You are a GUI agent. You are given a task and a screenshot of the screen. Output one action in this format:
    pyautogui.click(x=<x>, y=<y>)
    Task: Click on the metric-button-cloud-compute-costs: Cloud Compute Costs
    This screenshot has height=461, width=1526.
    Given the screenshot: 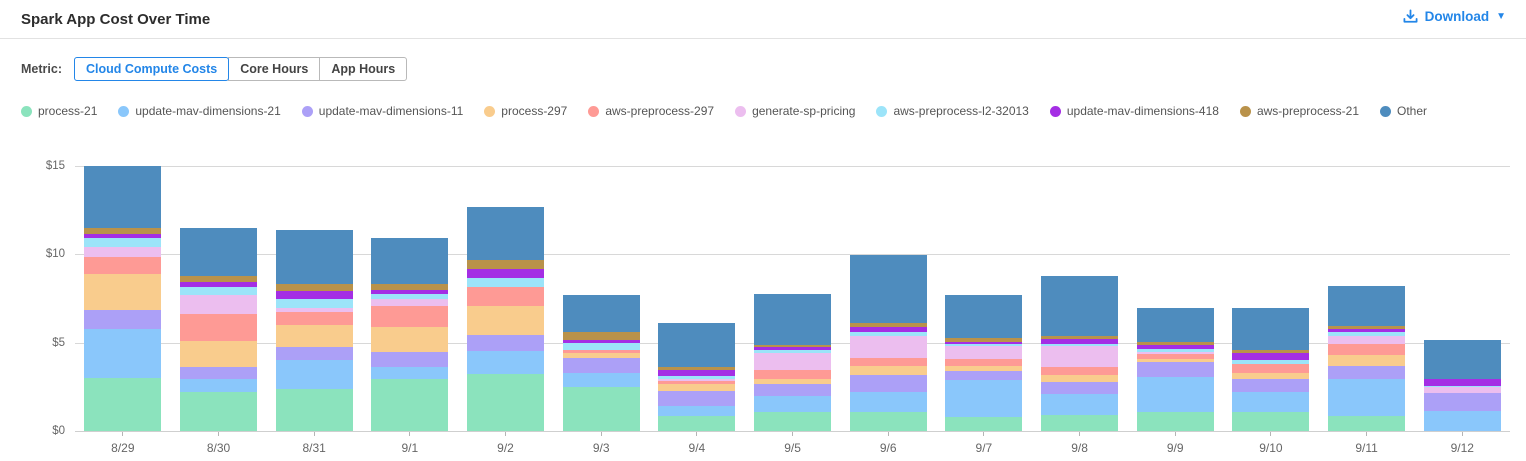 What is the action you would take?
    pyautogui.click(x=151, y=69)
    